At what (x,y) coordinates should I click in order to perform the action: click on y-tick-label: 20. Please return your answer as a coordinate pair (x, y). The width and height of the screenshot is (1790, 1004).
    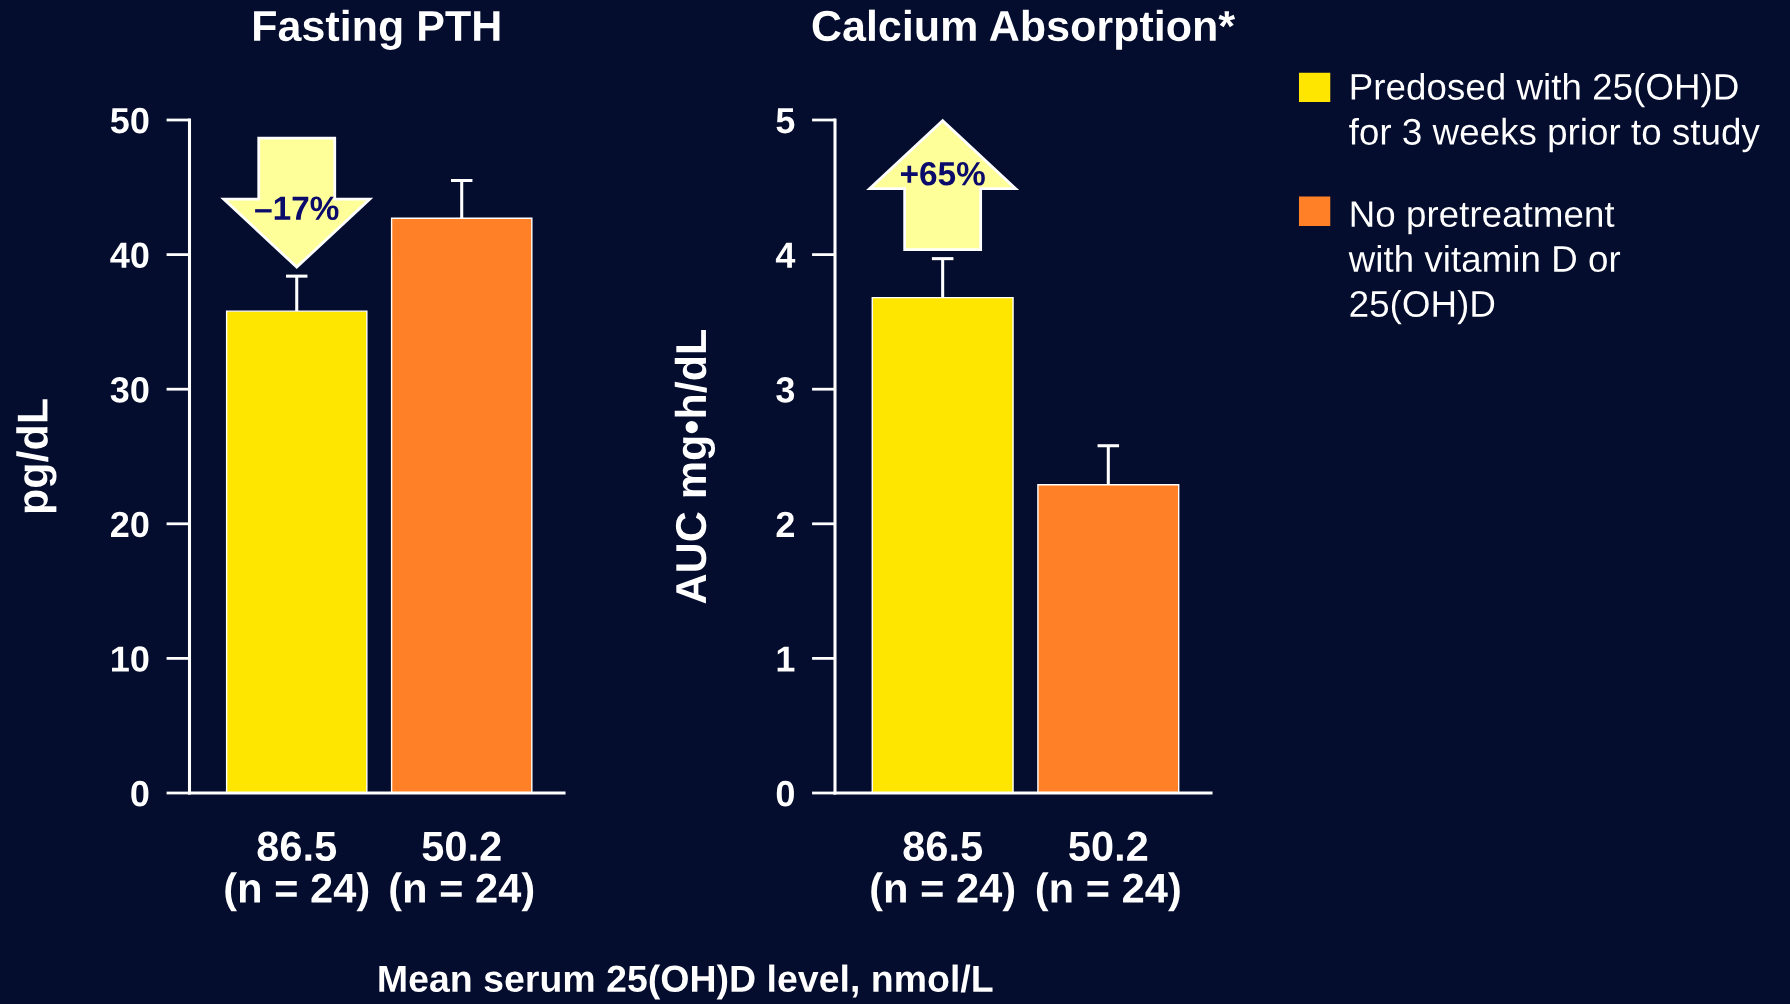
    Looking at the image, I should click on (130, 524).